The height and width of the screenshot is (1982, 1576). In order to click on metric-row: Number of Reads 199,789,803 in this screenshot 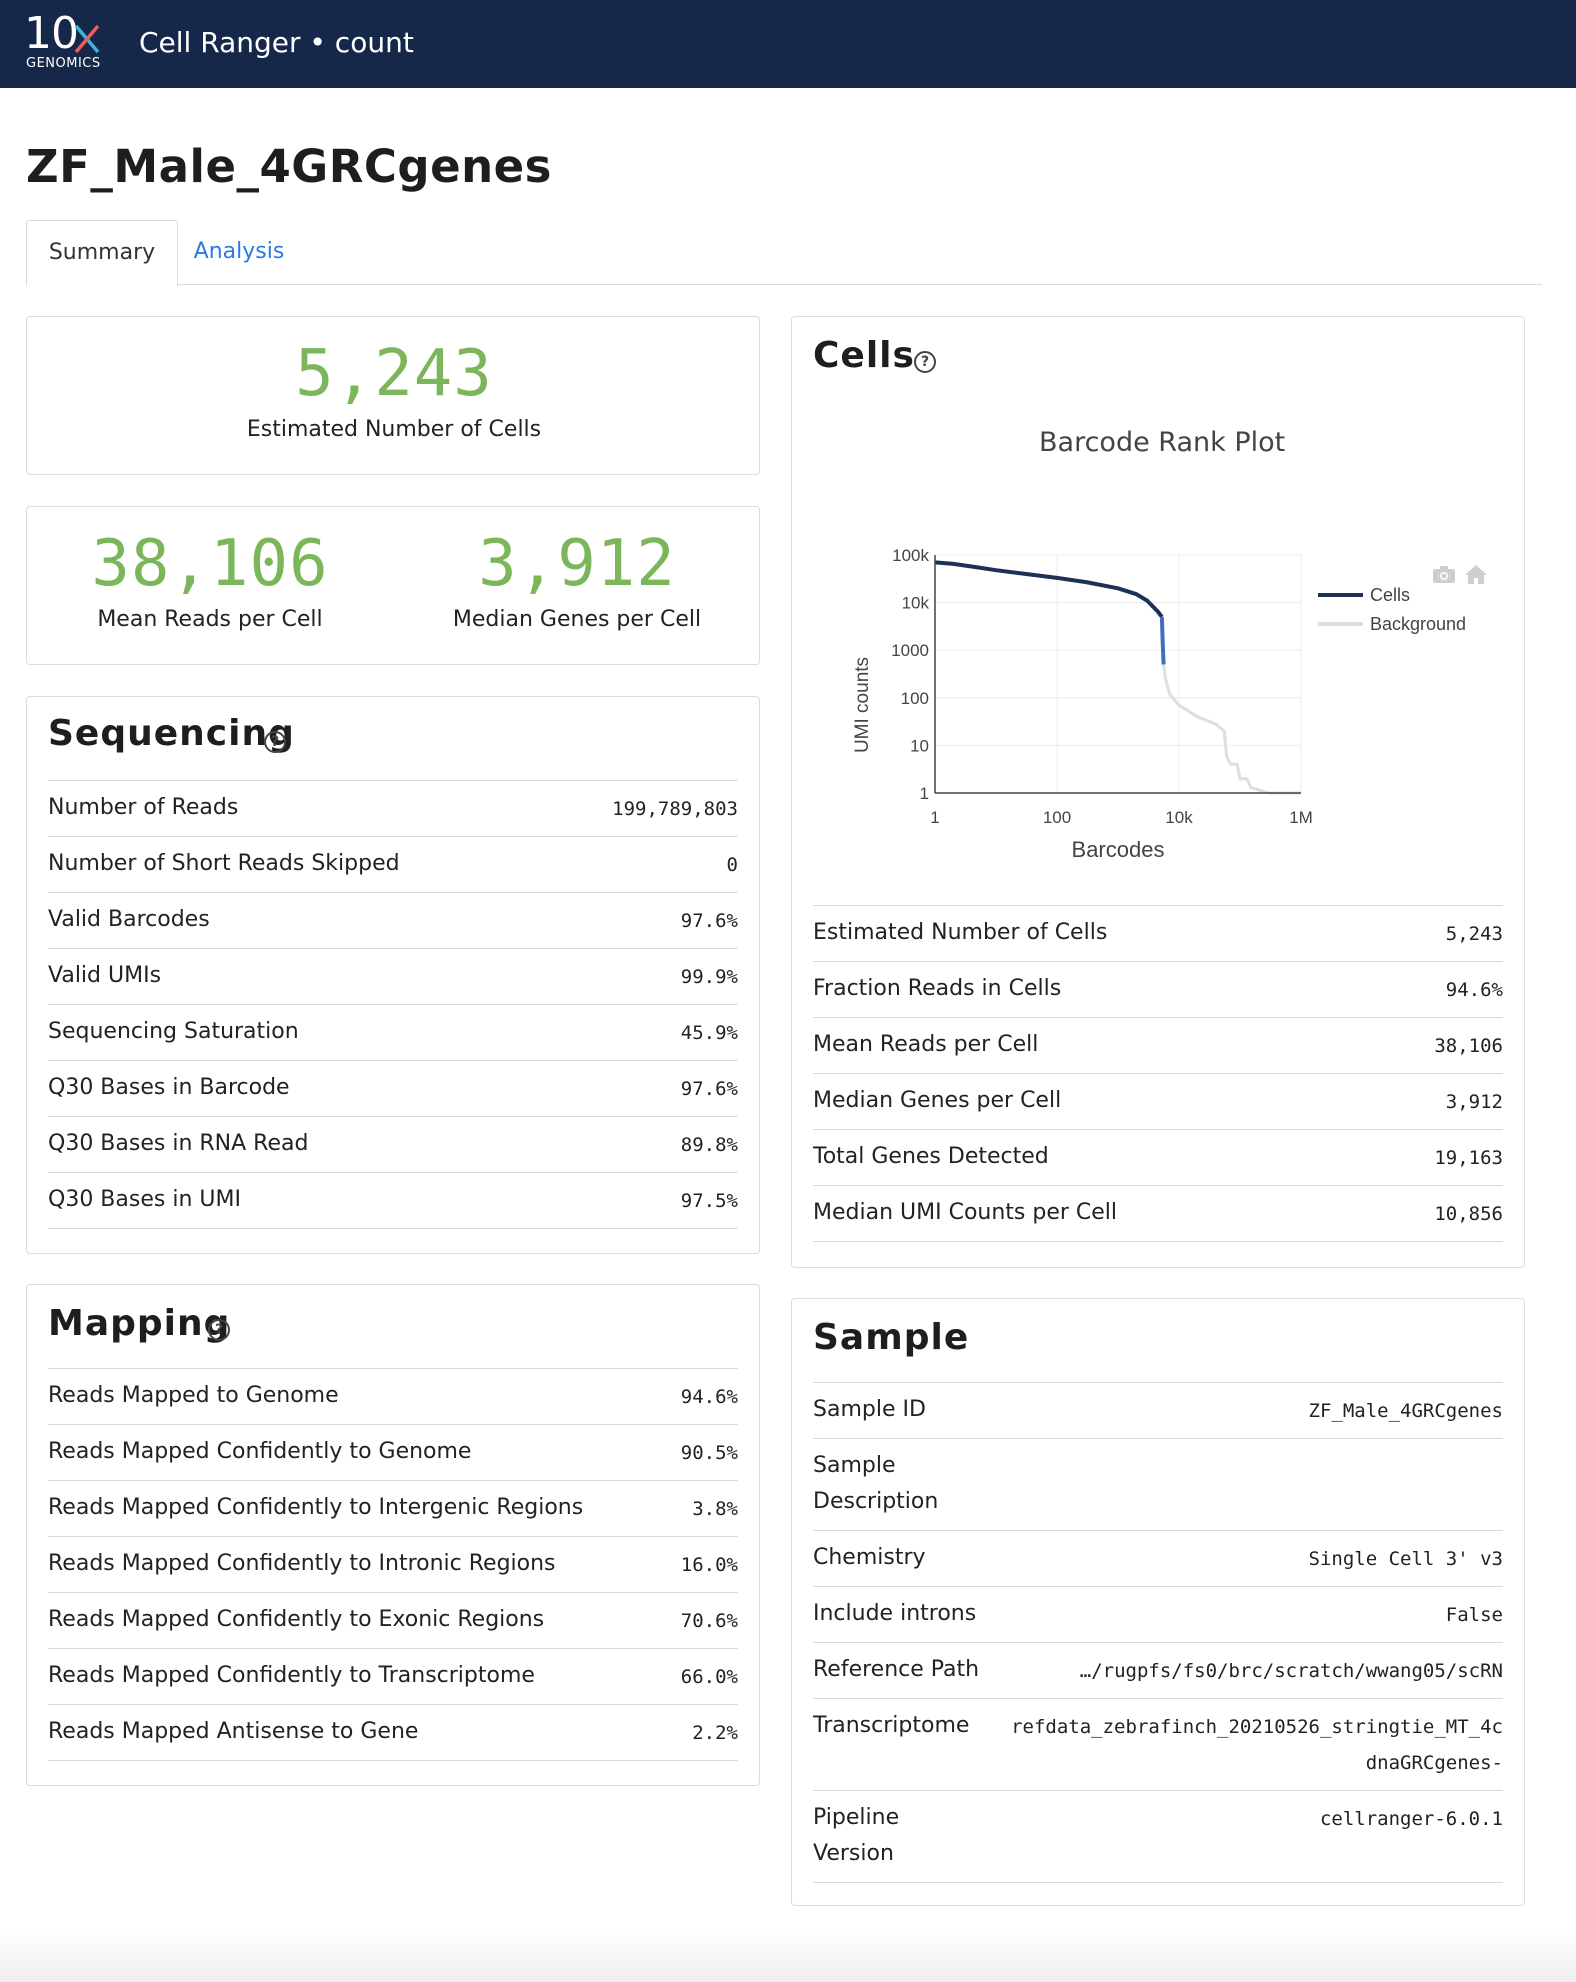, I will do `click(393, 808)`.